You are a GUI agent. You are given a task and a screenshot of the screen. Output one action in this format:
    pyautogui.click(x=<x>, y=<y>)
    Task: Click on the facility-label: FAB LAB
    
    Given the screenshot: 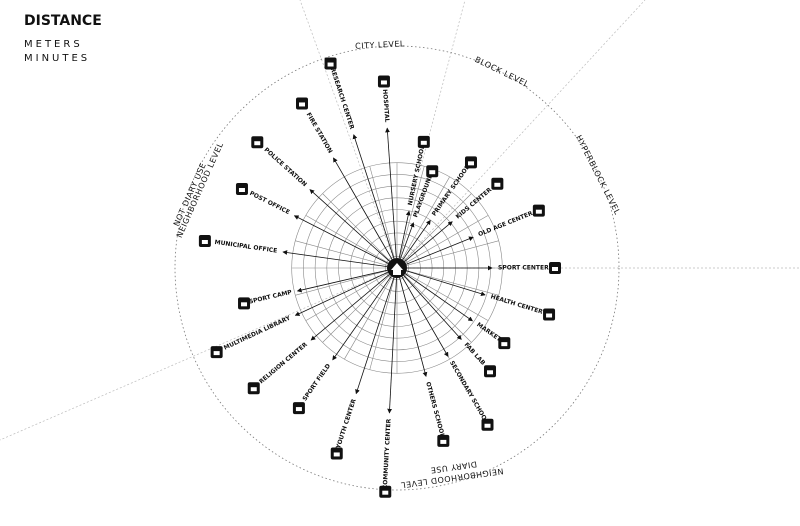 What is the action you would take?
    pyautogui.click(x=475, y=354)
    